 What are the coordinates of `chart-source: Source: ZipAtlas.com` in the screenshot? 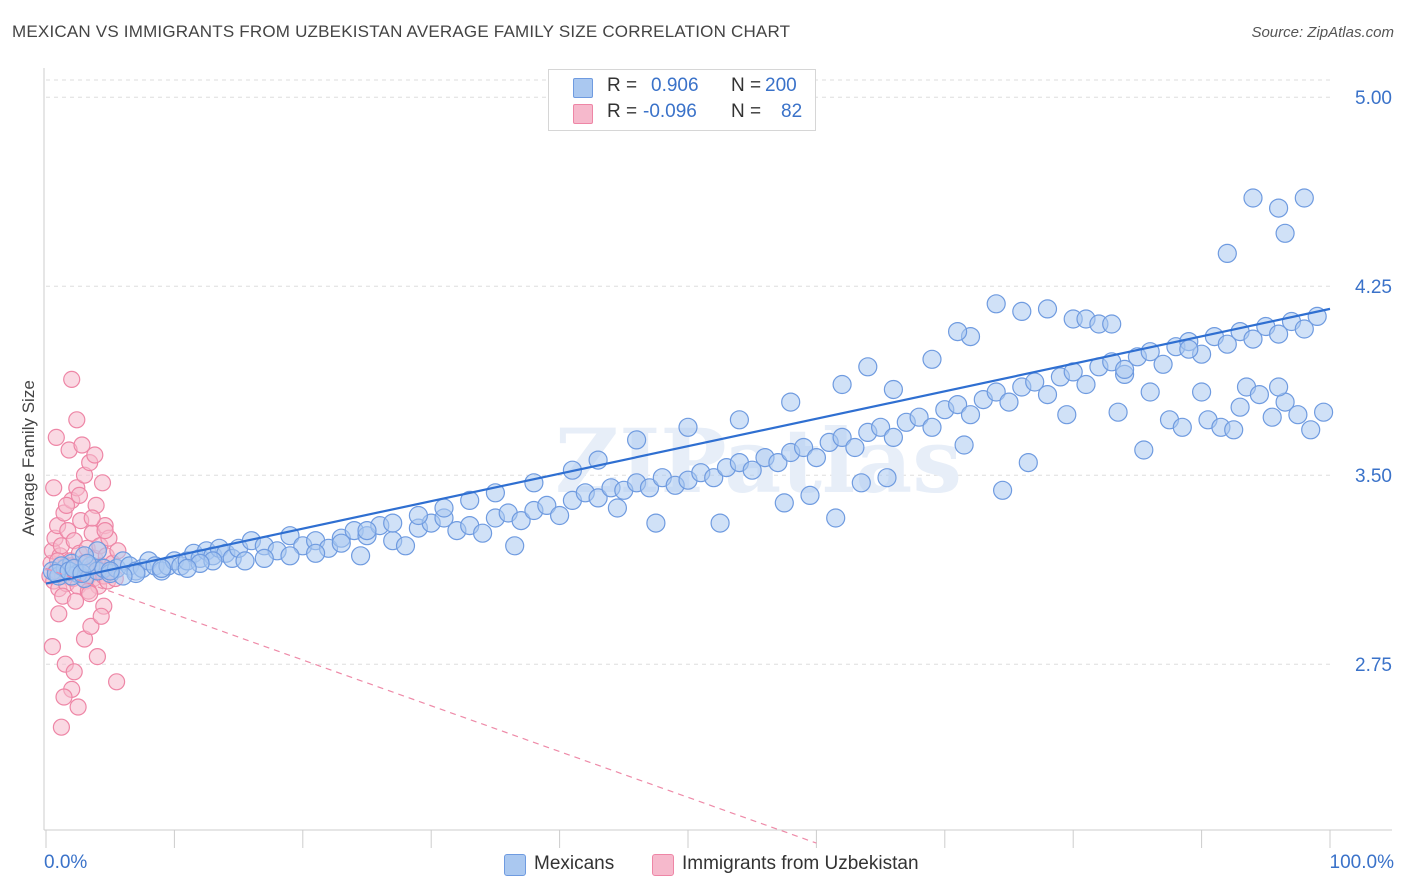 It's located at (1322, 32).